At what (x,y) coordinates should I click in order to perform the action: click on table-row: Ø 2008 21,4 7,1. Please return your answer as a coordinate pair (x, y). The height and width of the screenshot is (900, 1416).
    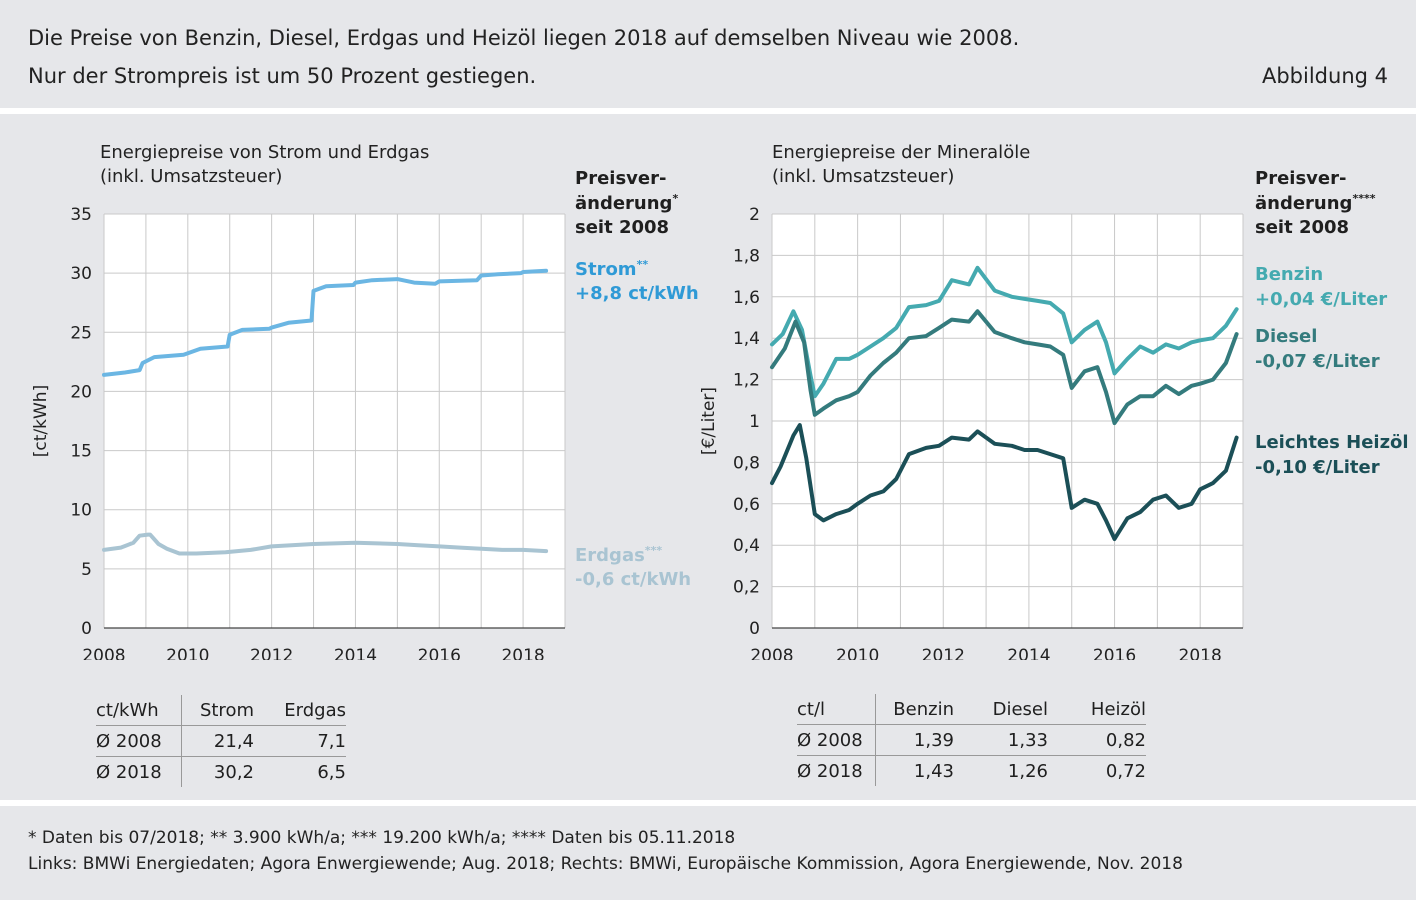
    Looking at the image, I should click on (221, 741).